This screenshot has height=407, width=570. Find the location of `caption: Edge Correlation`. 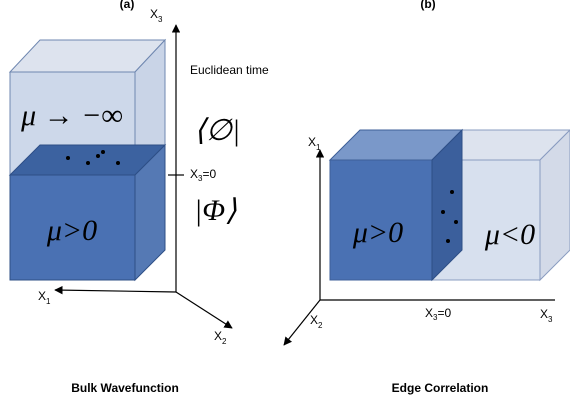

caption: Edge Correlation is located at coordinates (440, 388).